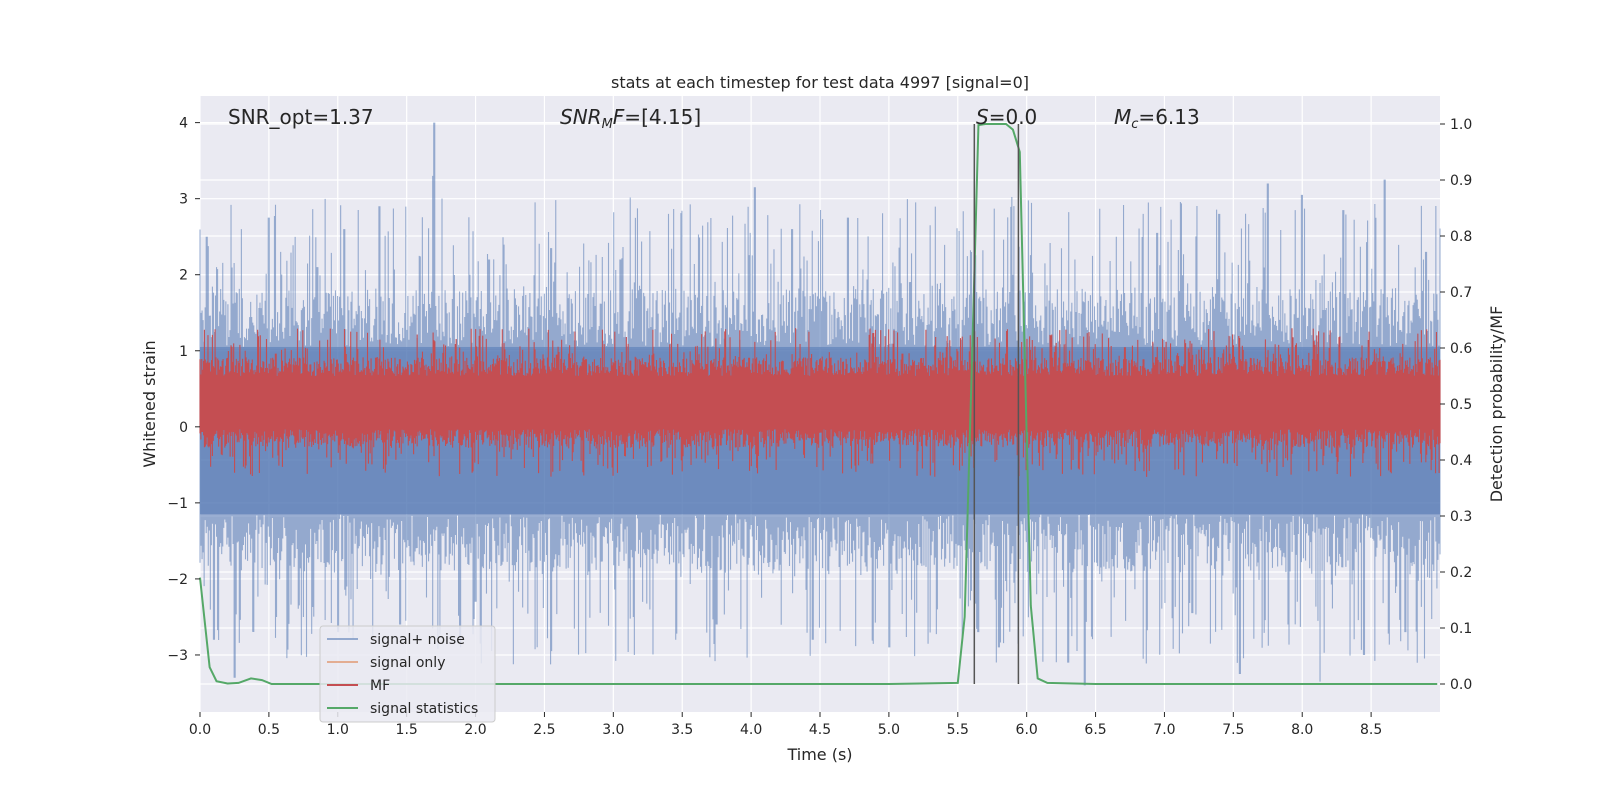  What do you see at coordinates (200, 730) in the screenshot?
I see `x-tick-label: 0.0` at bounding box center [200, 730].